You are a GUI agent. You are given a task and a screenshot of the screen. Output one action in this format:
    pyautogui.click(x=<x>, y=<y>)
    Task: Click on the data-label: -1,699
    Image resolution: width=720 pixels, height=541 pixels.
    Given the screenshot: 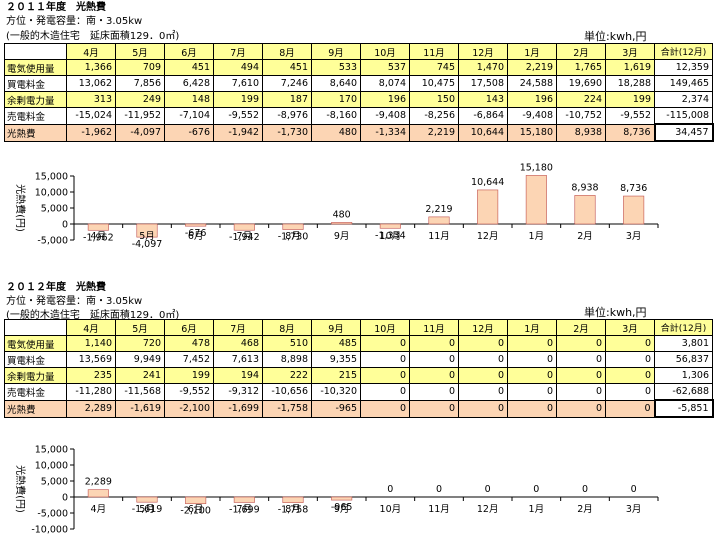 What is the action you would take?
    pyautogui.click(x=244, y=509)
    